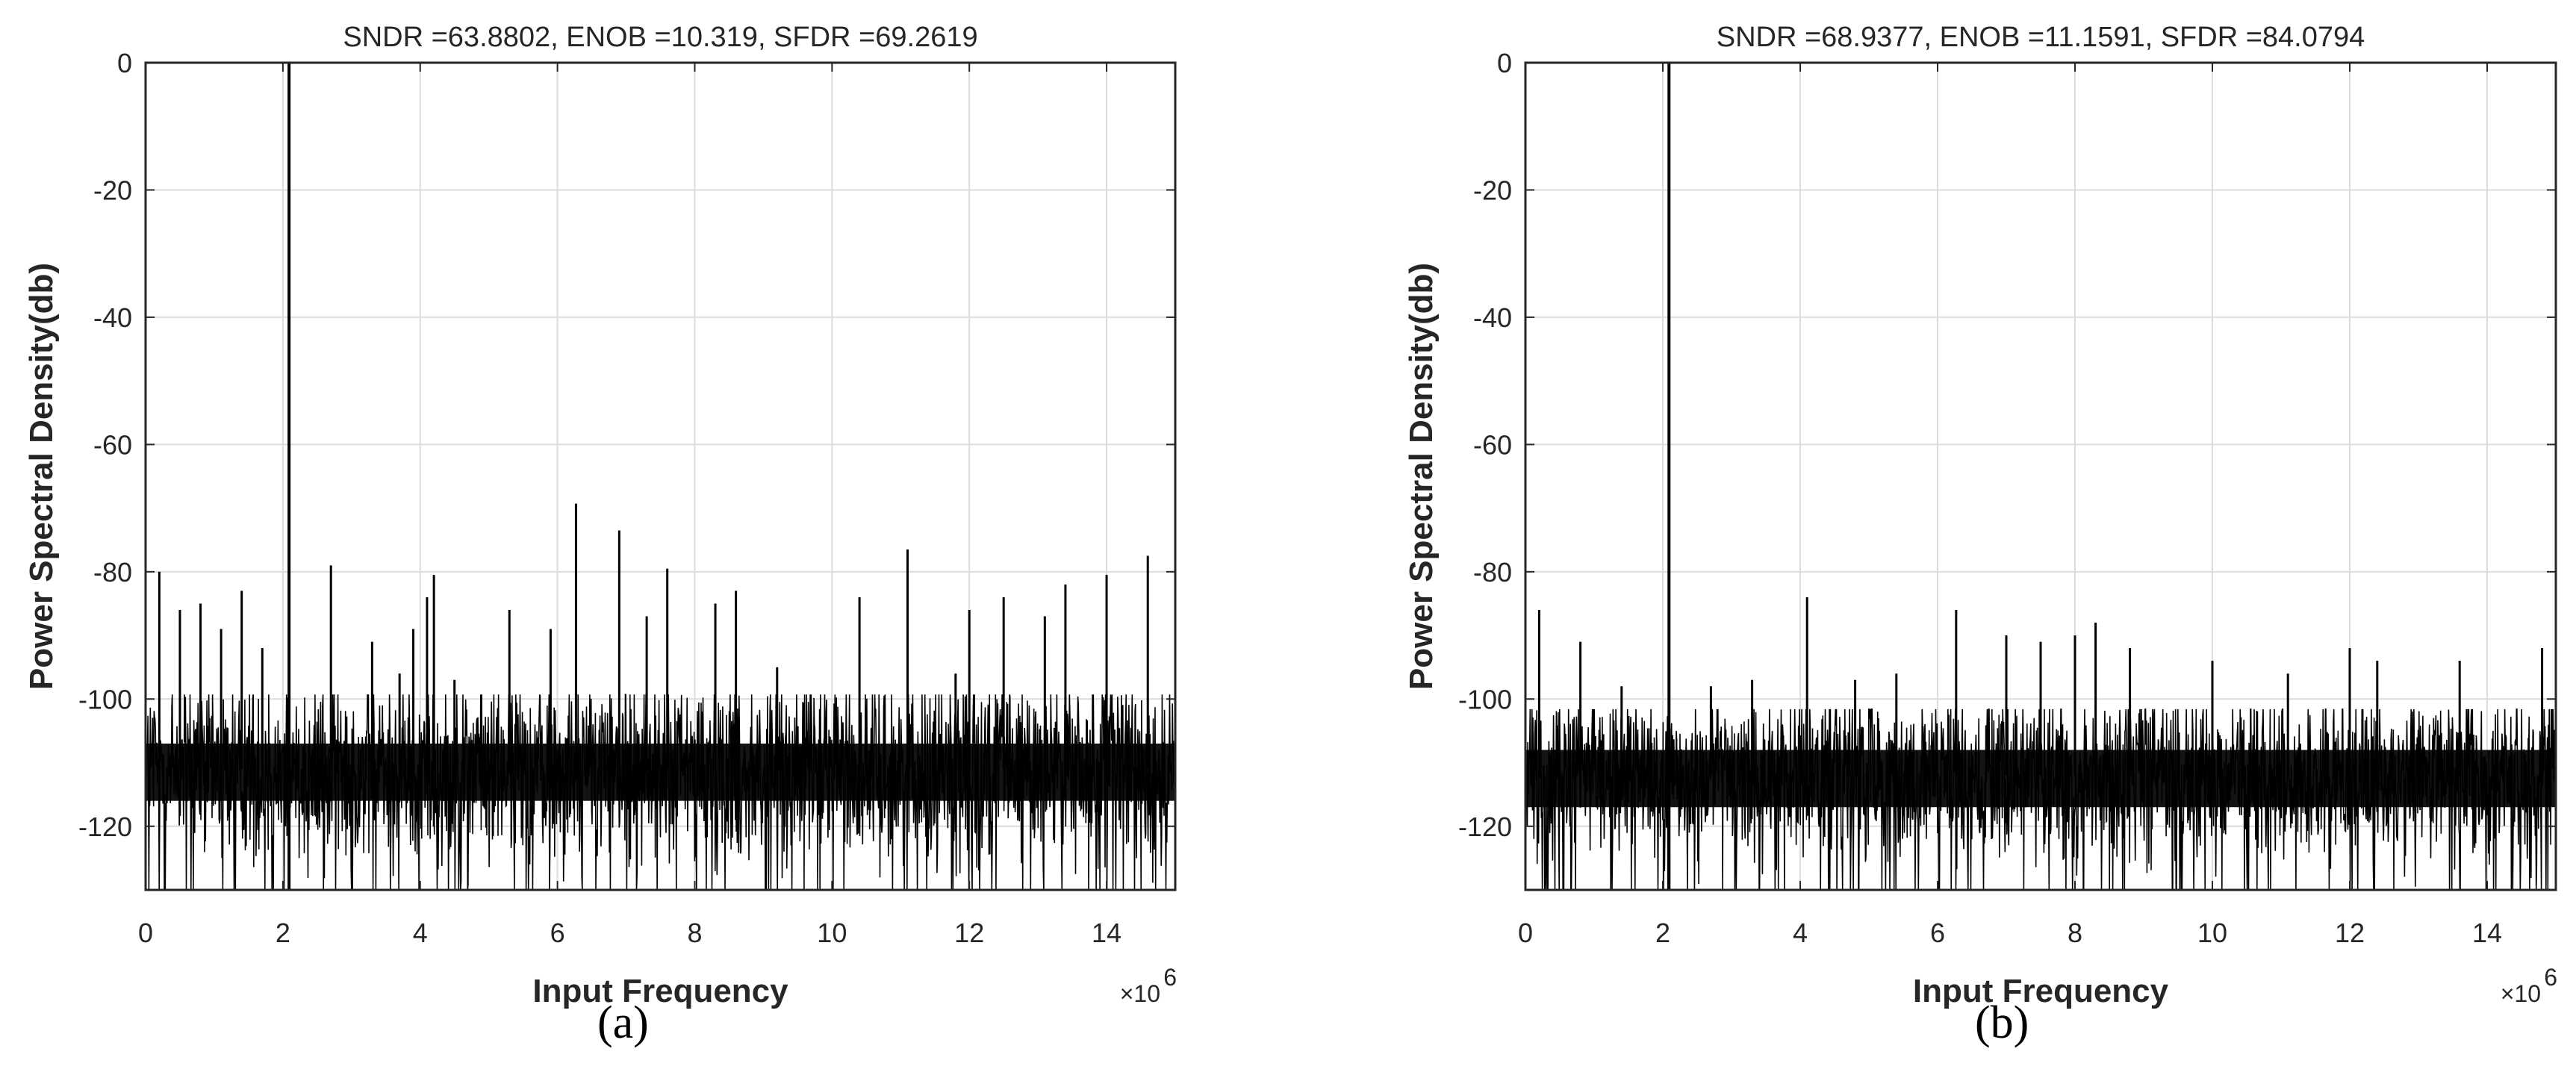 This screenshot has width=2576, height=1087. Describe the element at coordinates (2002, 1022) in the screenshot. I see `caption-b: (b)` at that location.